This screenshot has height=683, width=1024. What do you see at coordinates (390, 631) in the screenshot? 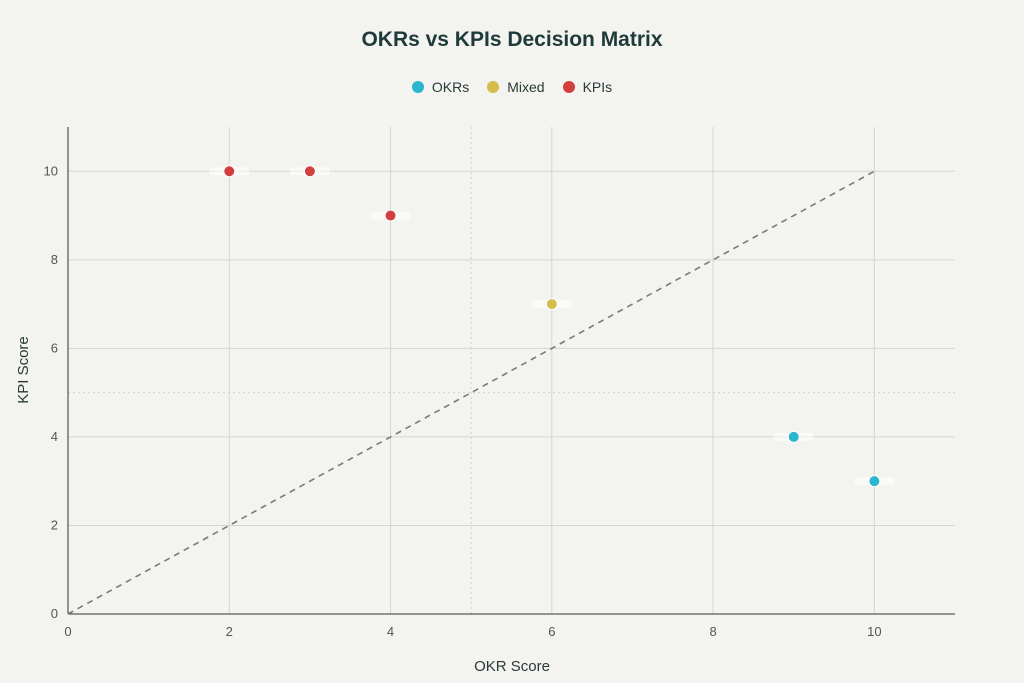
I see `x-tick-label: 4` at bounding box center [390, 631].